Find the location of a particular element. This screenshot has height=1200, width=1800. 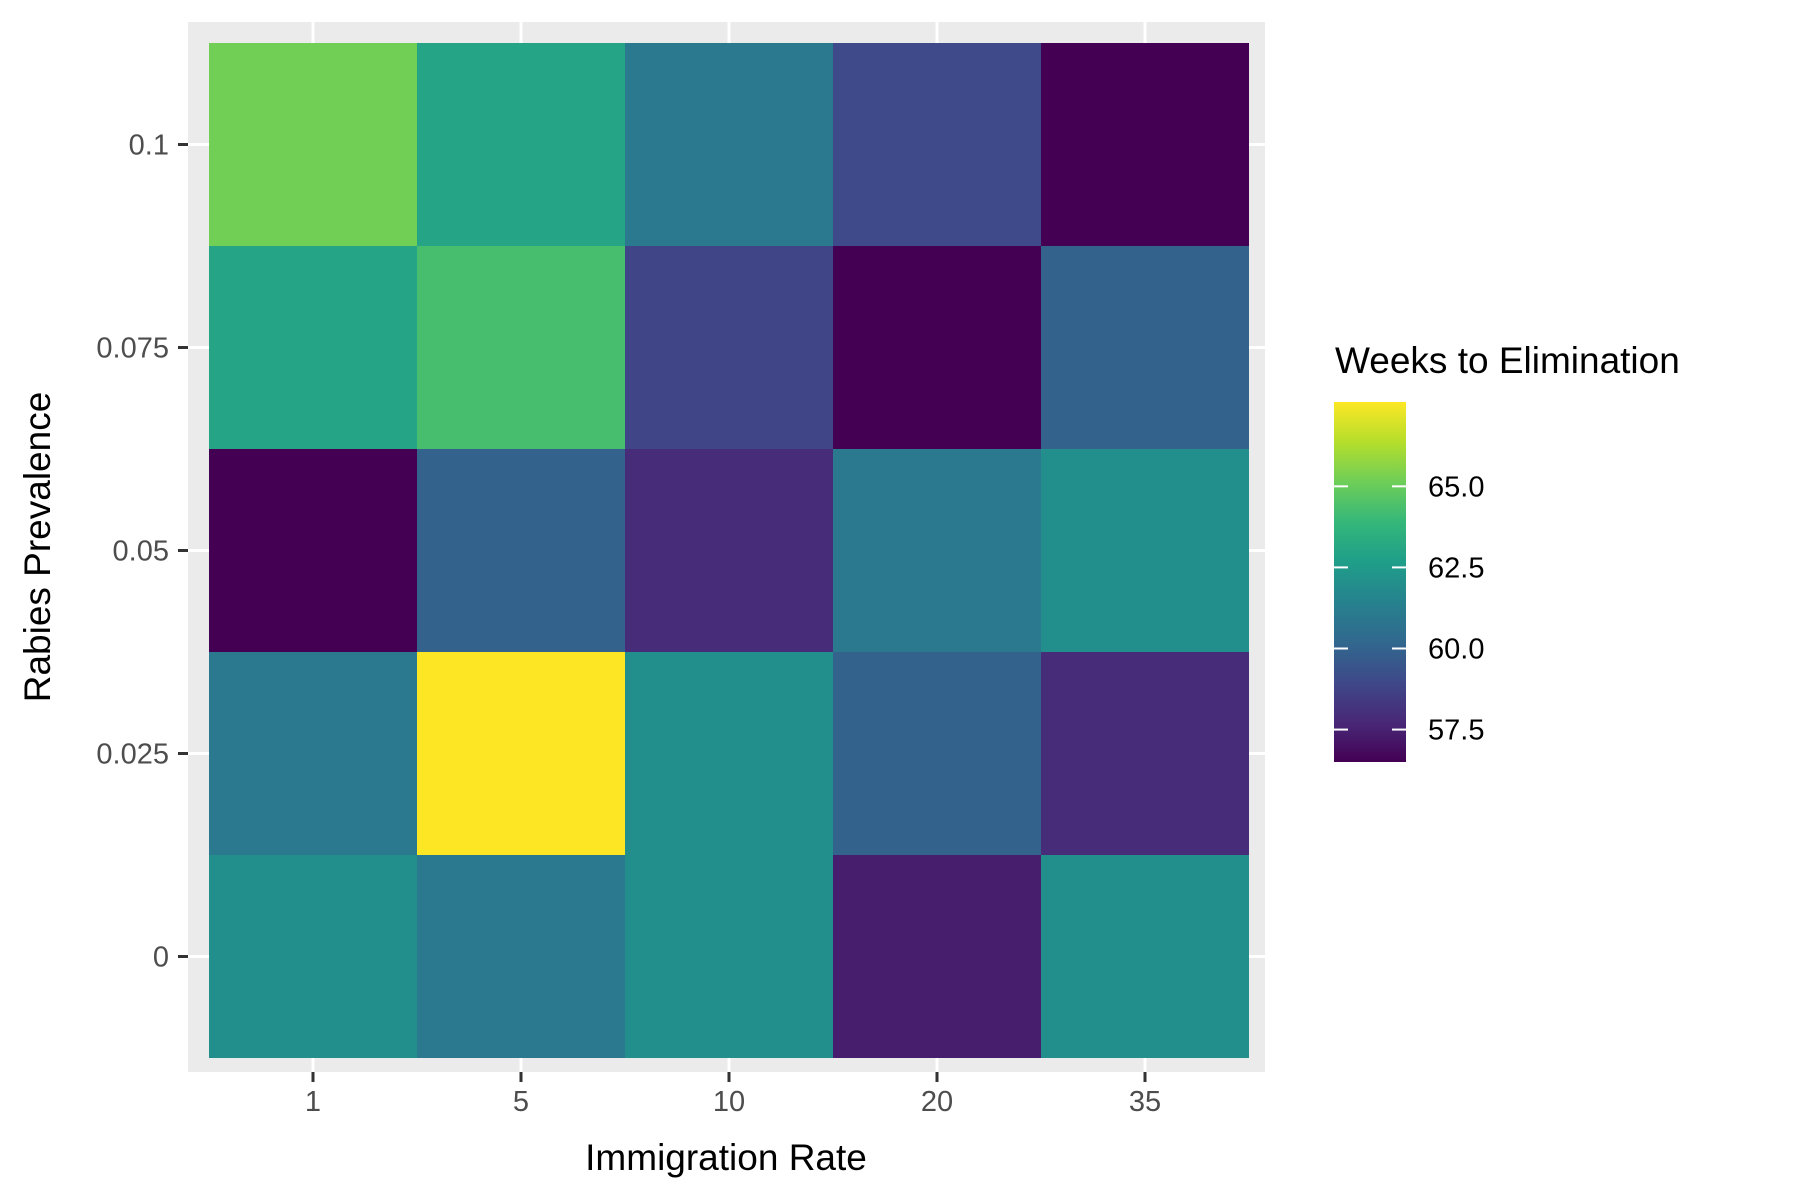

x-tick-label: 10 is located at coordinates (729, 1102).